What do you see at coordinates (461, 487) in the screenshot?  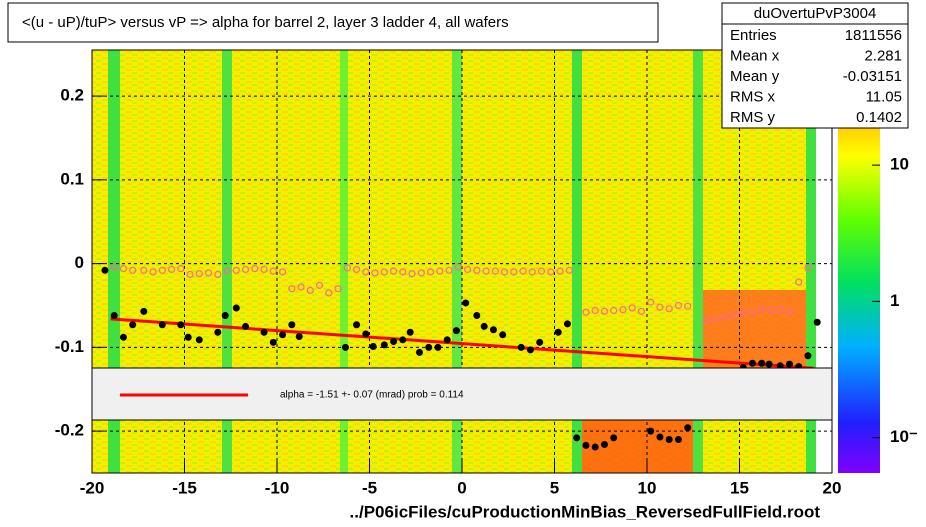 I see `x-tick-label: 0` at bounding box center [461, 487].